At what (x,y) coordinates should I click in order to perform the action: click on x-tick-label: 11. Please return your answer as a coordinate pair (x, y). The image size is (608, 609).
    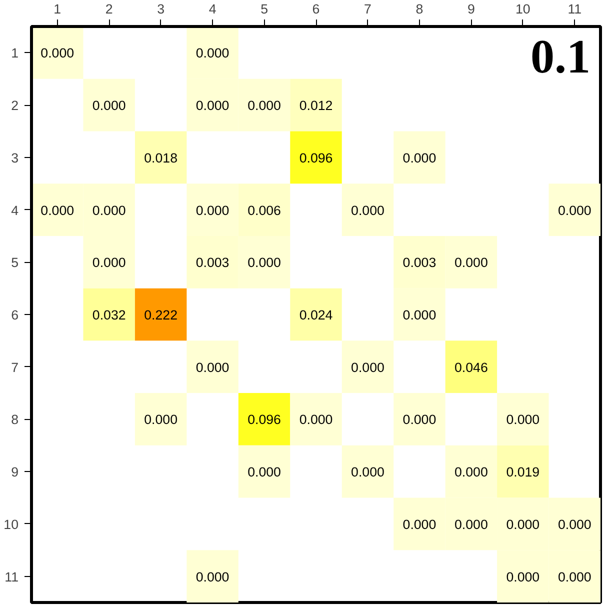
    Looking at the image, I should click on (575, 9).